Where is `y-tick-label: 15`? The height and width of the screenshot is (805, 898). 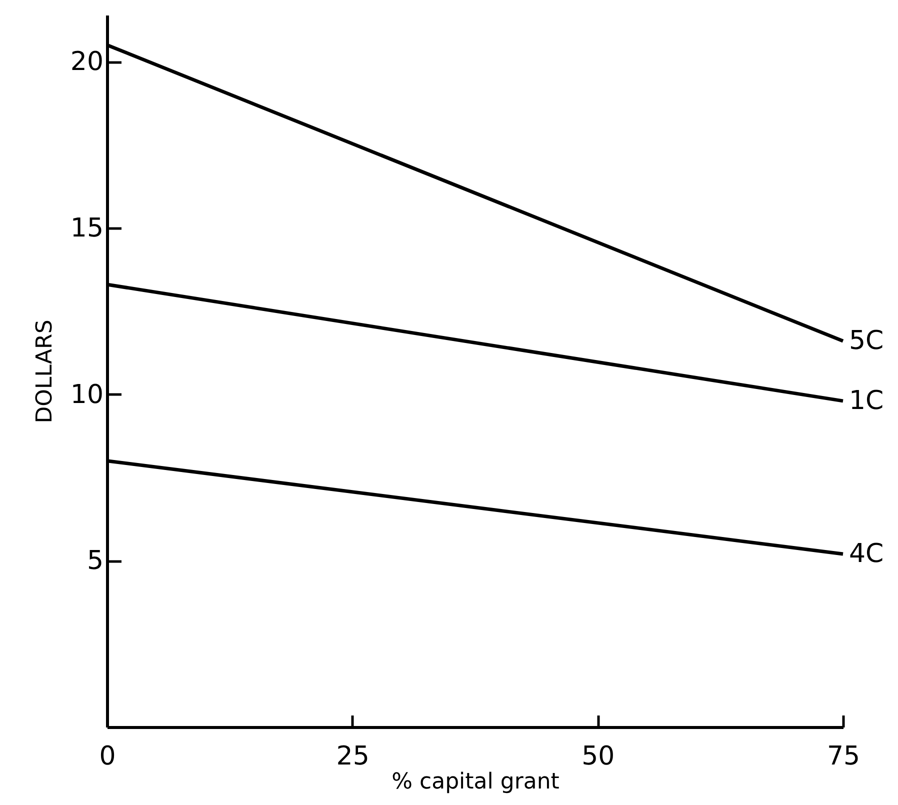 y-tick-label: 15 is located at coordinates (87, 228).